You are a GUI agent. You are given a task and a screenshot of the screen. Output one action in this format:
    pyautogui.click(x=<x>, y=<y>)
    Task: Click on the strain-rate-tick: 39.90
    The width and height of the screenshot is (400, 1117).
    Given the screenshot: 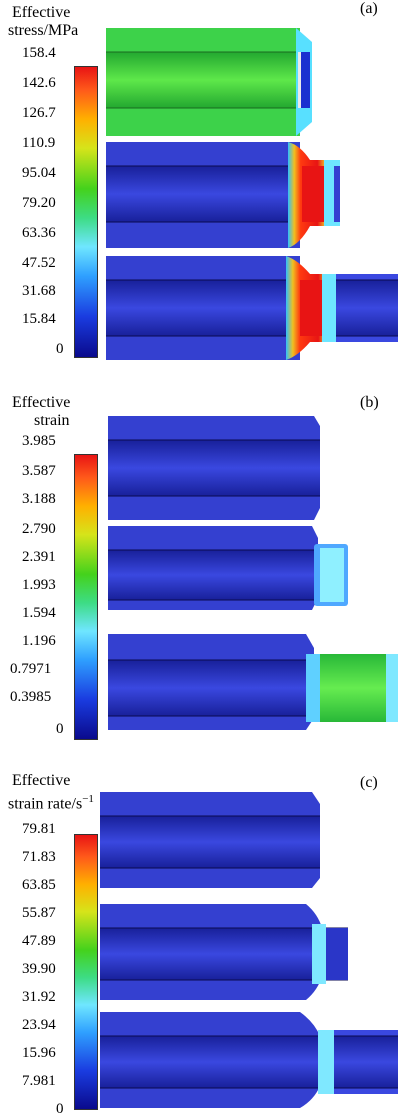 What is the action you would take?
    pyautogui.click(x=39, y=969)
    